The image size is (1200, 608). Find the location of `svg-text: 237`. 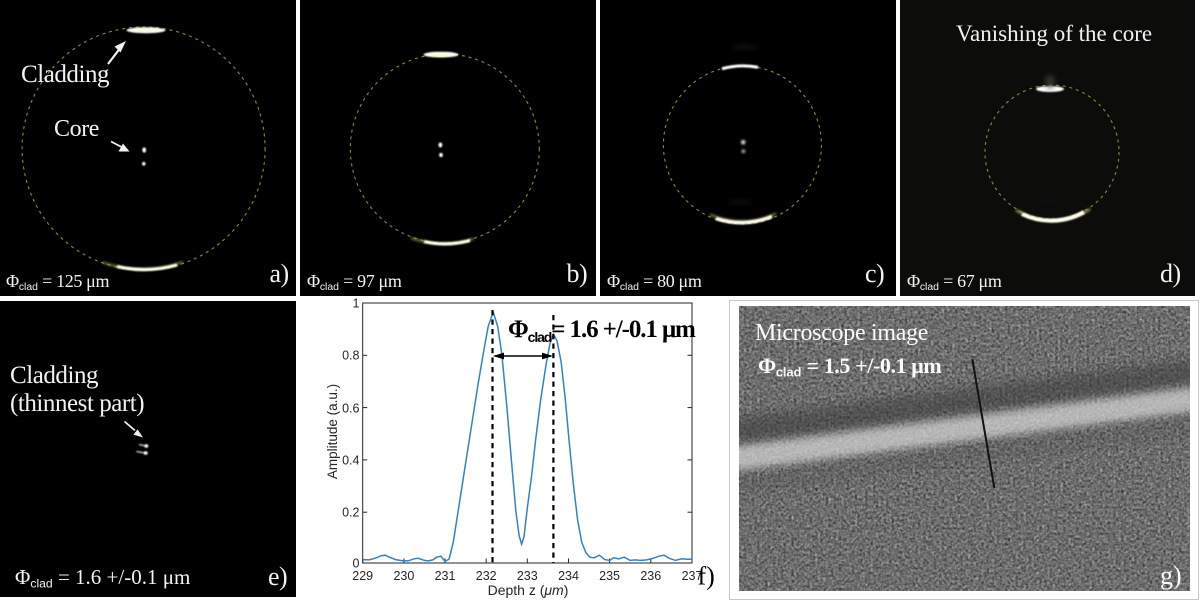

svg-text: 237 is located at coordinates (692, 576).